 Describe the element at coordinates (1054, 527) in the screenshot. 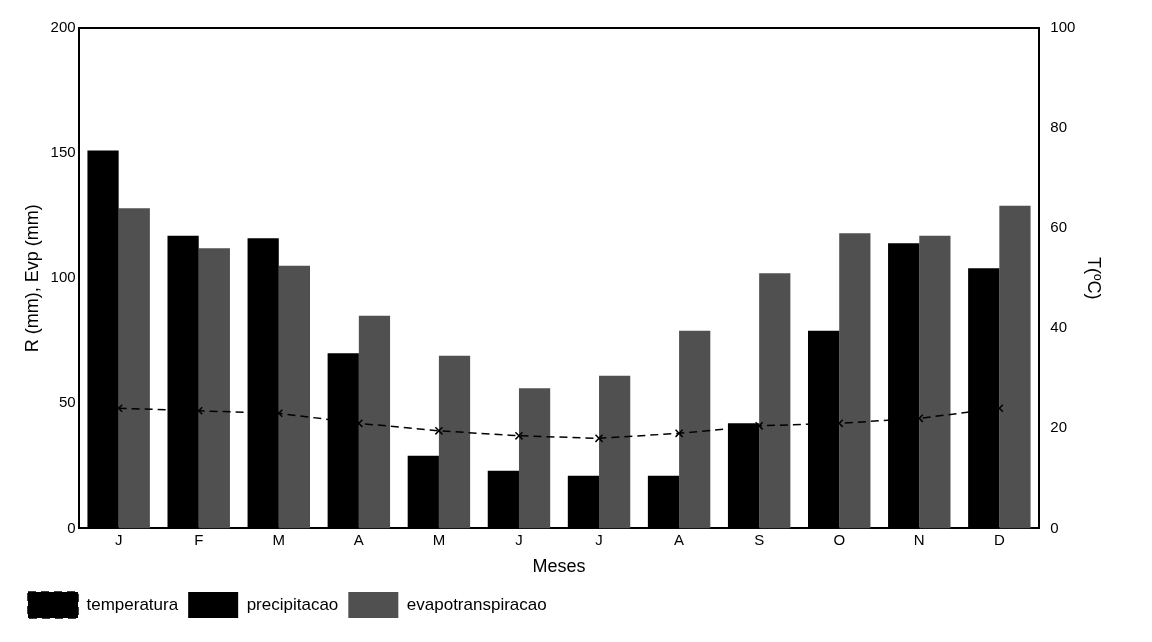

I see `y2-tick-label: 0` at that location.